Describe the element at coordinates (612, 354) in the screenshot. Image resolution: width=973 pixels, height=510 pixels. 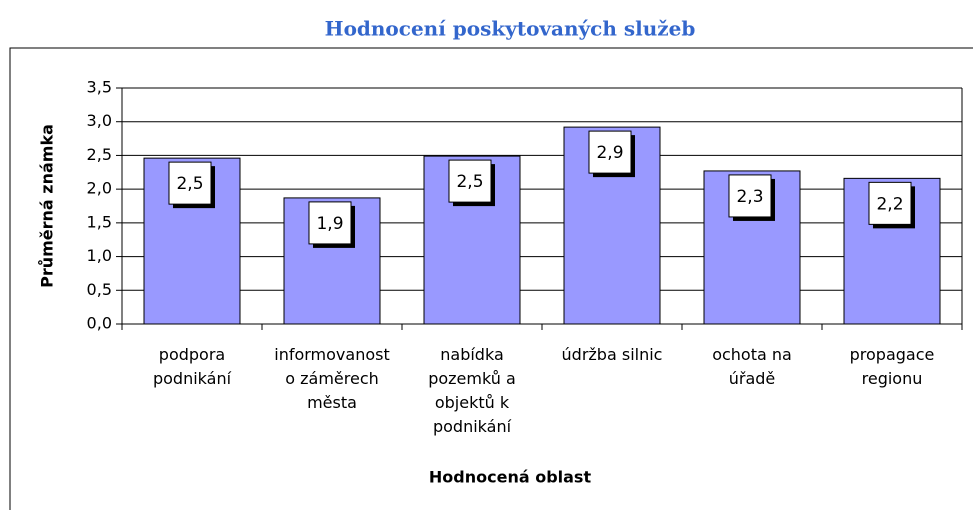
I see `x-tick-label: údržba silnic` at that location.